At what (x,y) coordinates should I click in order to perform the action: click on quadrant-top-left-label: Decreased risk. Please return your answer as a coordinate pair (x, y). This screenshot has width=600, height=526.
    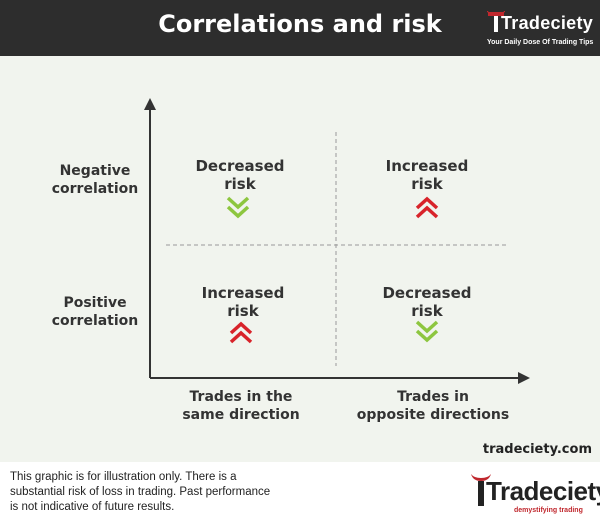
    Looking at the image, I should click on (240, 175).